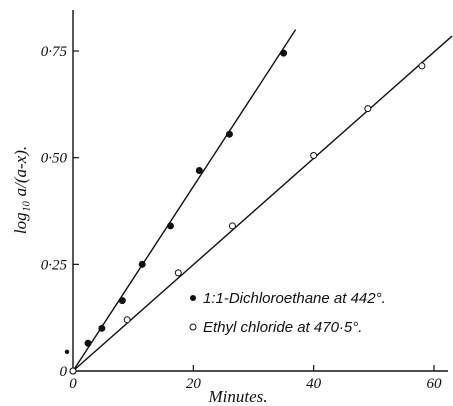 The height and width of the screenshot is (406, 453). What do you see at coordinates (282, 327) in the screenshot?
I see `legend-label-ethyl-chloride: Ethyl chloride at 470·5°.` at bounding box center [282, 327].